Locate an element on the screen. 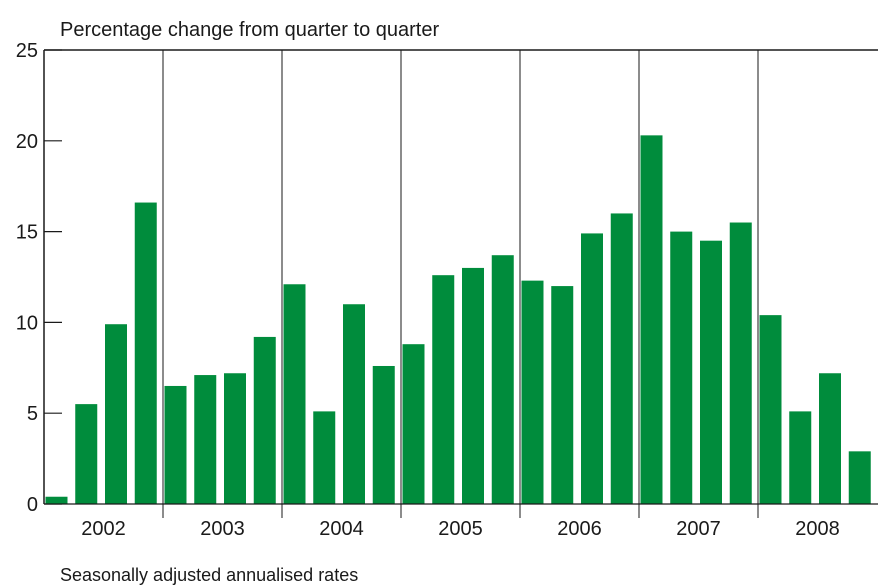 The width and height of the screenshot is (878, 585). y-tick-label: 20 is located at coordinates (27, 142).